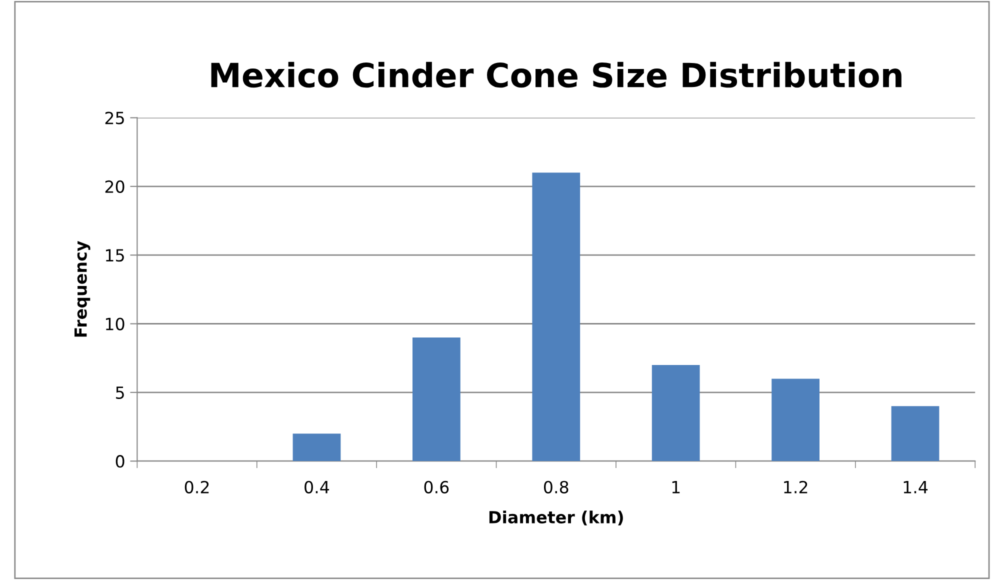 The image size is (994, 580). What do you see at coordinates (120, 461) in the screenshot?
I see `y-tick-label: 0` at bounding box center [120, 461].